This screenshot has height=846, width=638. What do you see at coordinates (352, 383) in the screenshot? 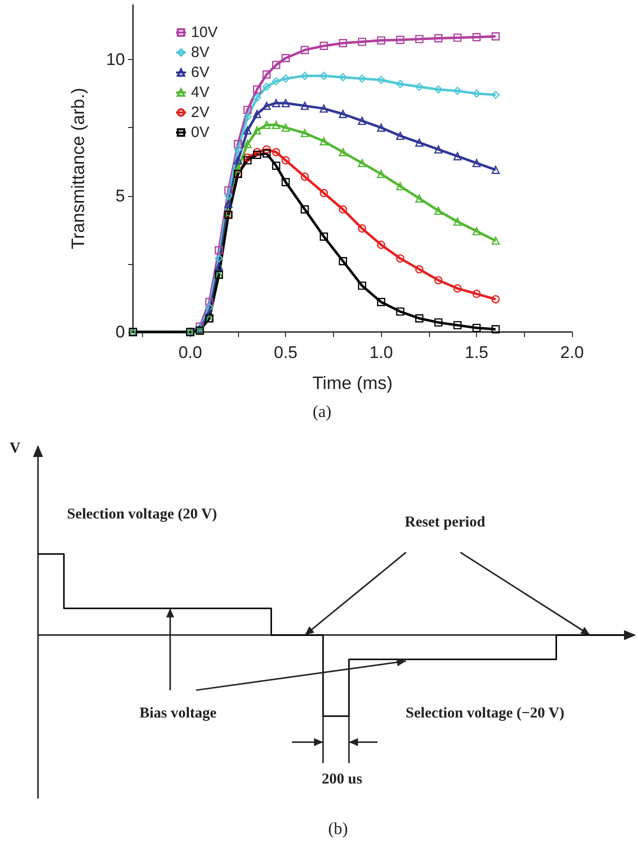
I see `x-axis-title: Time (ms)` at bounding box center [352, 383].